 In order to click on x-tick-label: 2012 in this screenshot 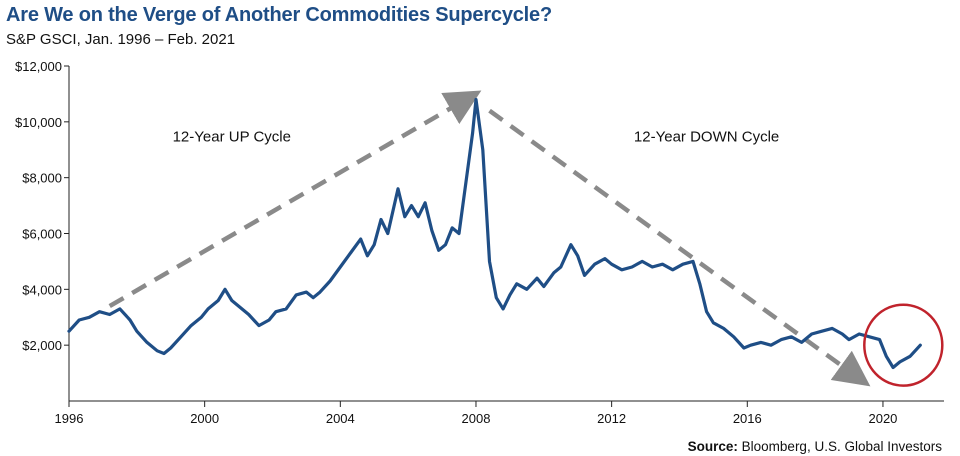, I will do `click(611, 418)`.